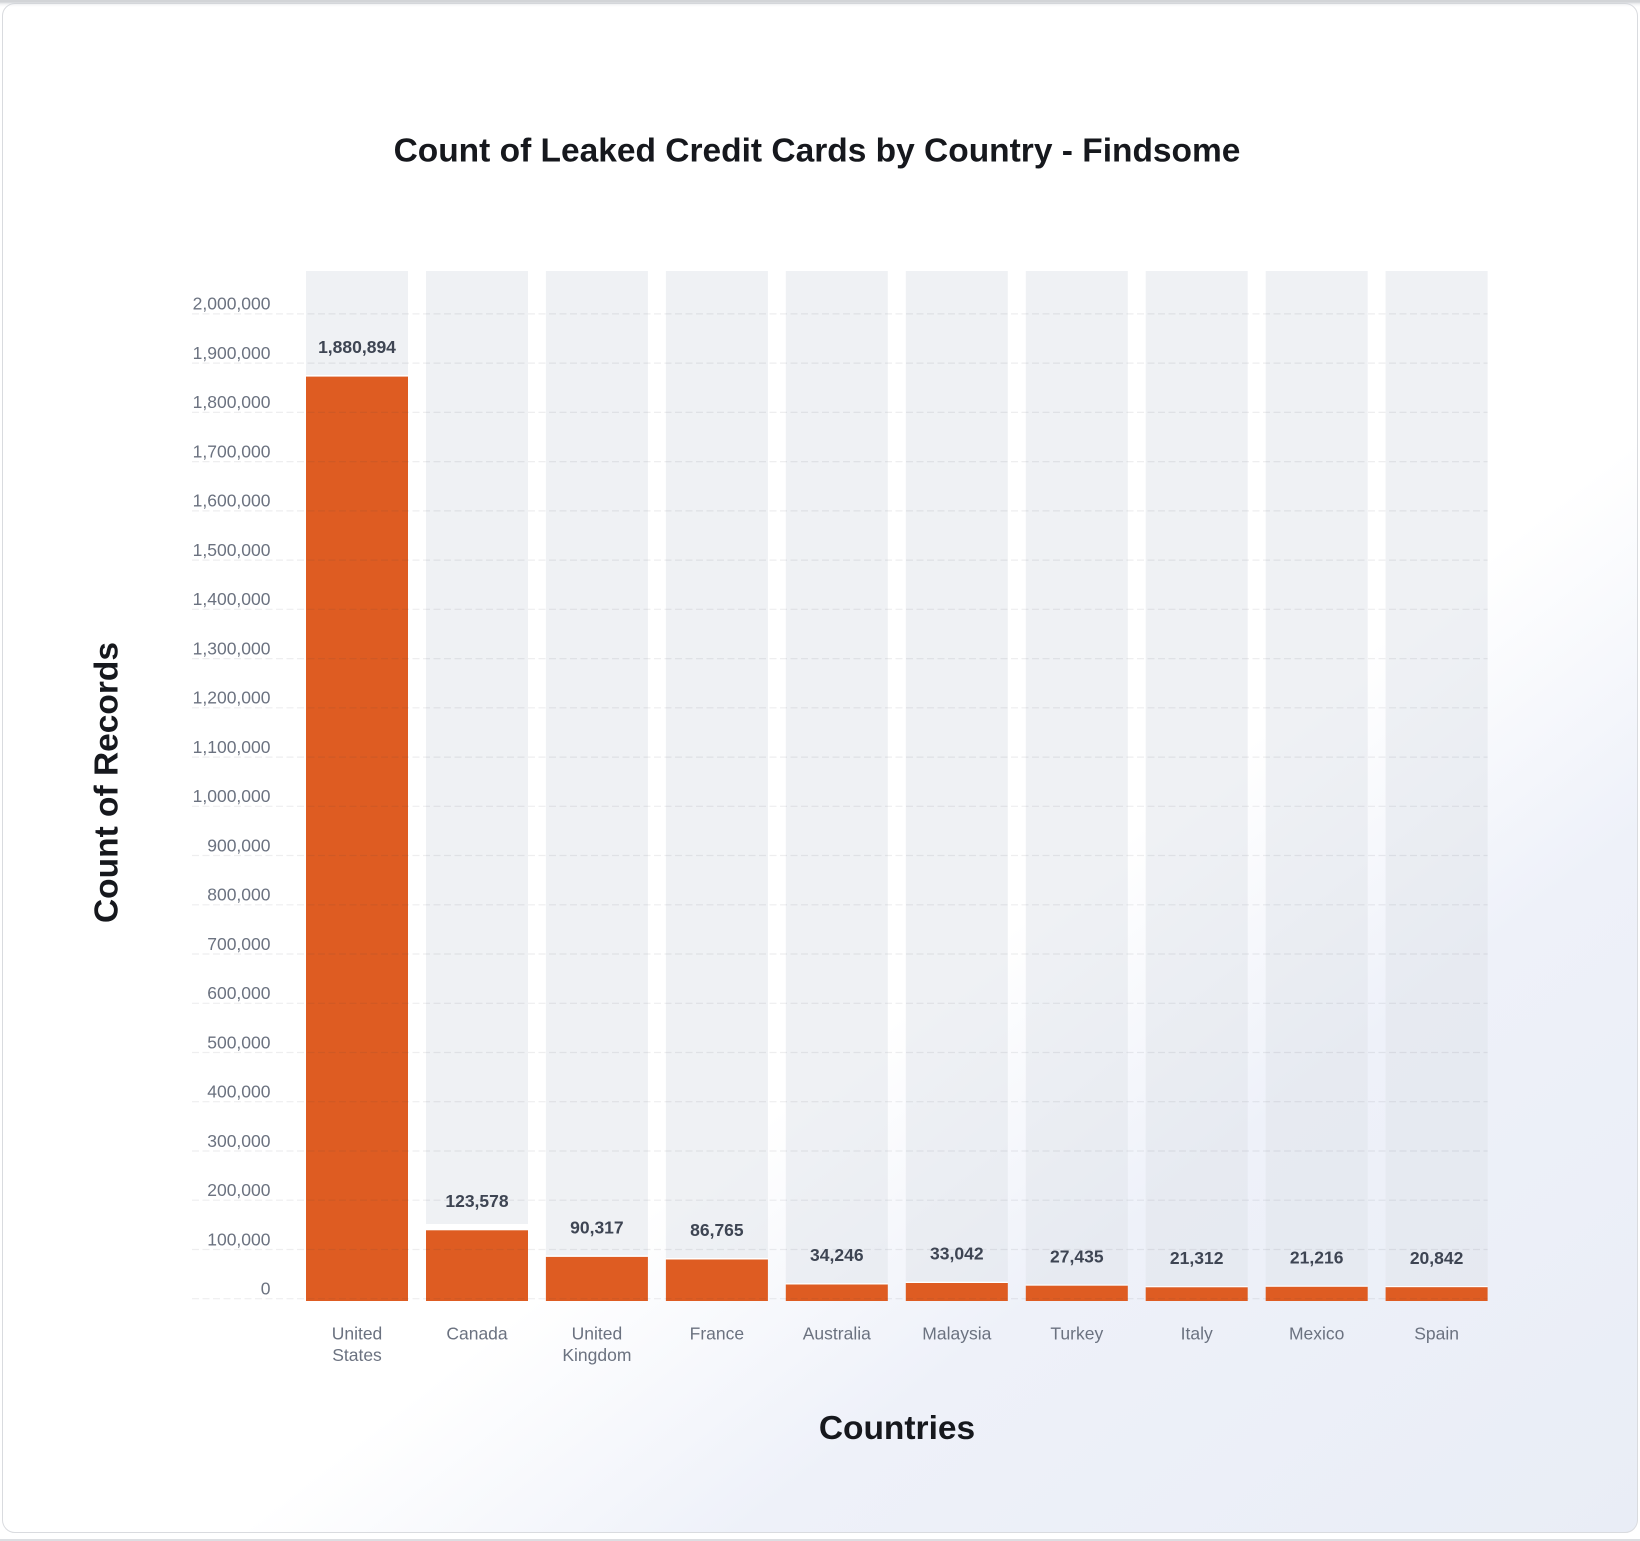 The width and height of the screenshot is (1640, 1541). Describe the element at coordinates (239, 993) in the screenshot. I see `svg-text: 600,000` at that location.